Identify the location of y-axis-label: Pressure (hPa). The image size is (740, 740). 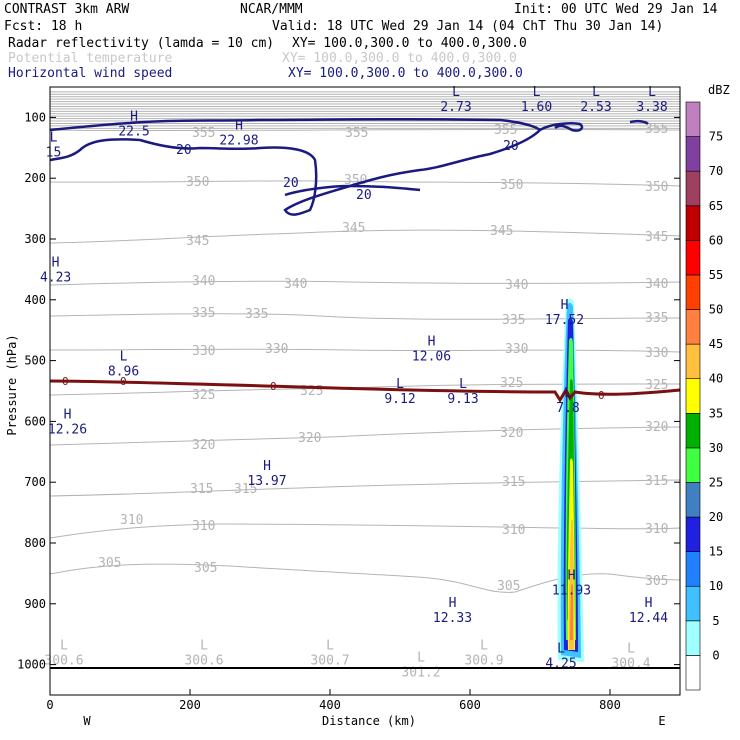
(12, 384).